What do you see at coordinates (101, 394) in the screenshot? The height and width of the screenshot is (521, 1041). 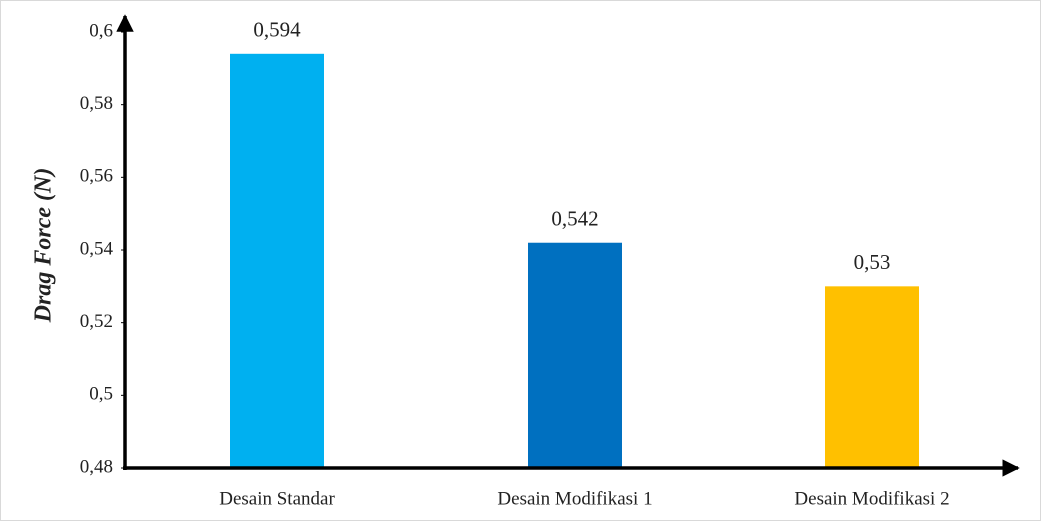 I see `y-tick-label: 0,5` at bounding box center [101, 394].